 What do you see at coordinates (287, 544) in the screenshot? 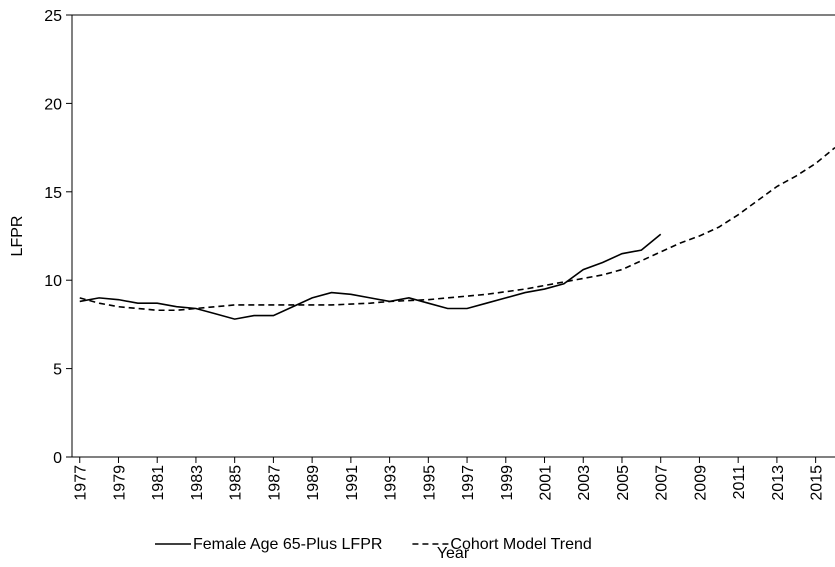
I see `legend-label: Female Age 65-Plus LFPR` at bounding box center [287, 544].